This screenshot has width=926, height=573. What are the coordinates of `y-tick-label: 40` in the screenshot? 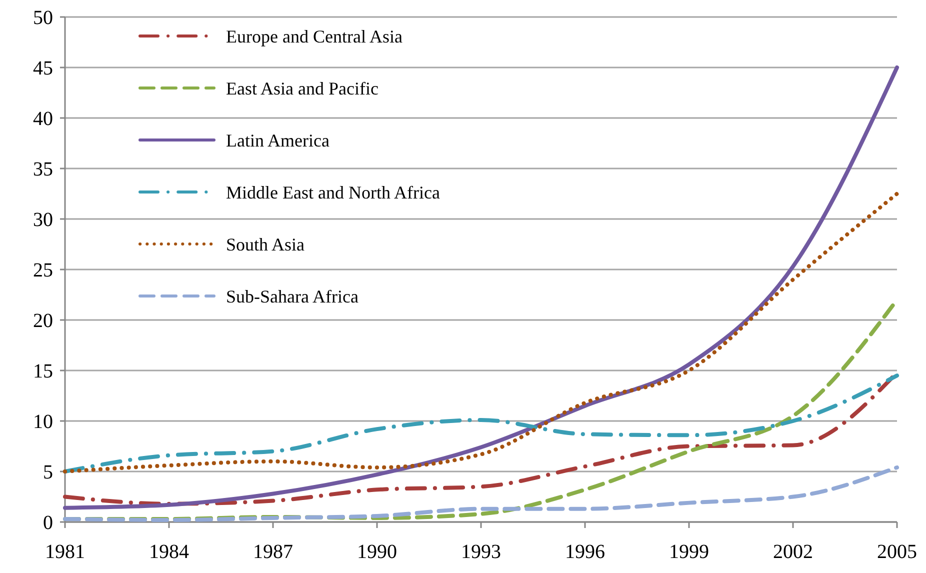 It's located at (43, 119).